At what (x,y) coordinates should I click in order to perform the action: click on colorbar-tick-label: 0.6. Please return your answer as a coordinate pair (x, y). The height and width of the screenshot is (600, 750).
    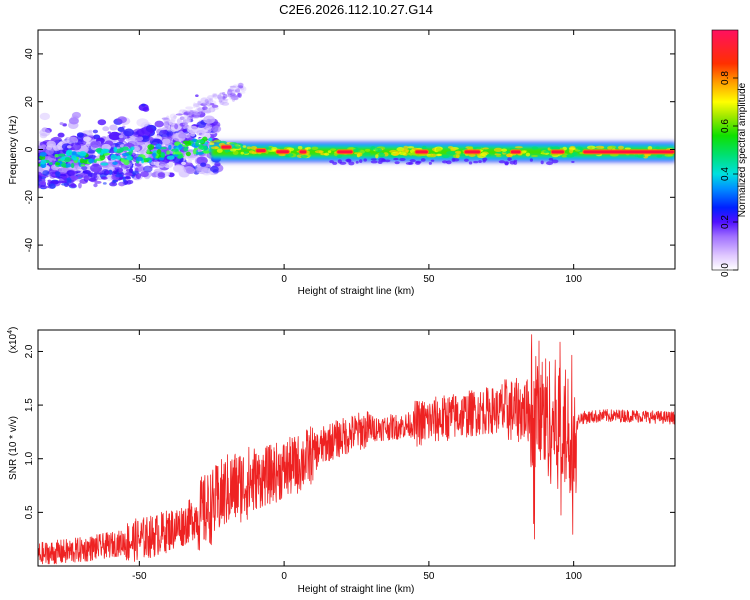
    Looking at the image, I should click on (725, 126).